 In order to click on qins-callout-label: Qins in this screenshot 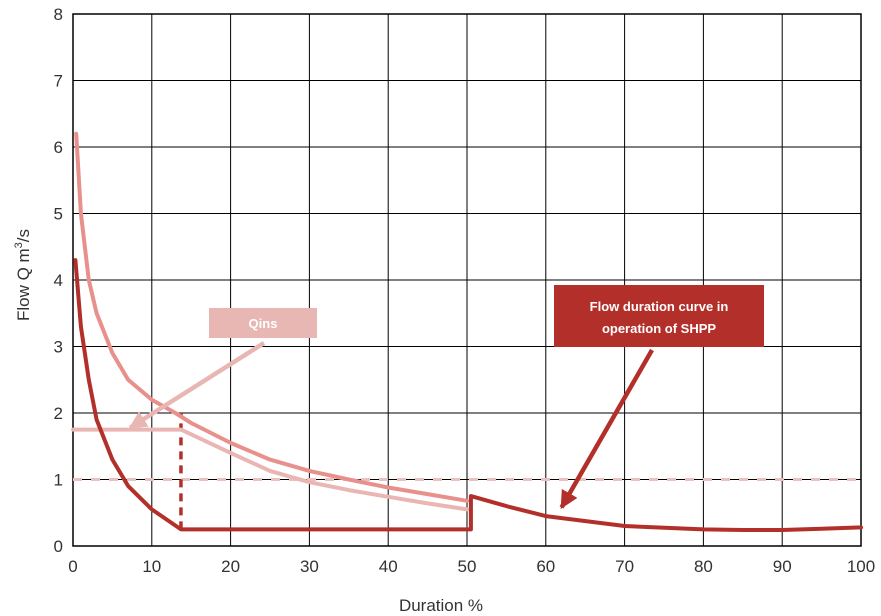, I will do `click(263, 323)`.